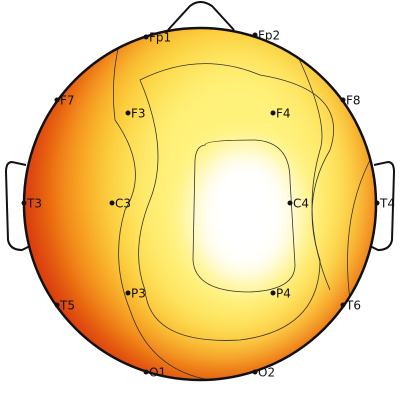 The image size is (400, 400). What do you see at coordinates (138, 114) in the screenshot?
I see `electrode-label: F3` at bounding box center [138, 114].